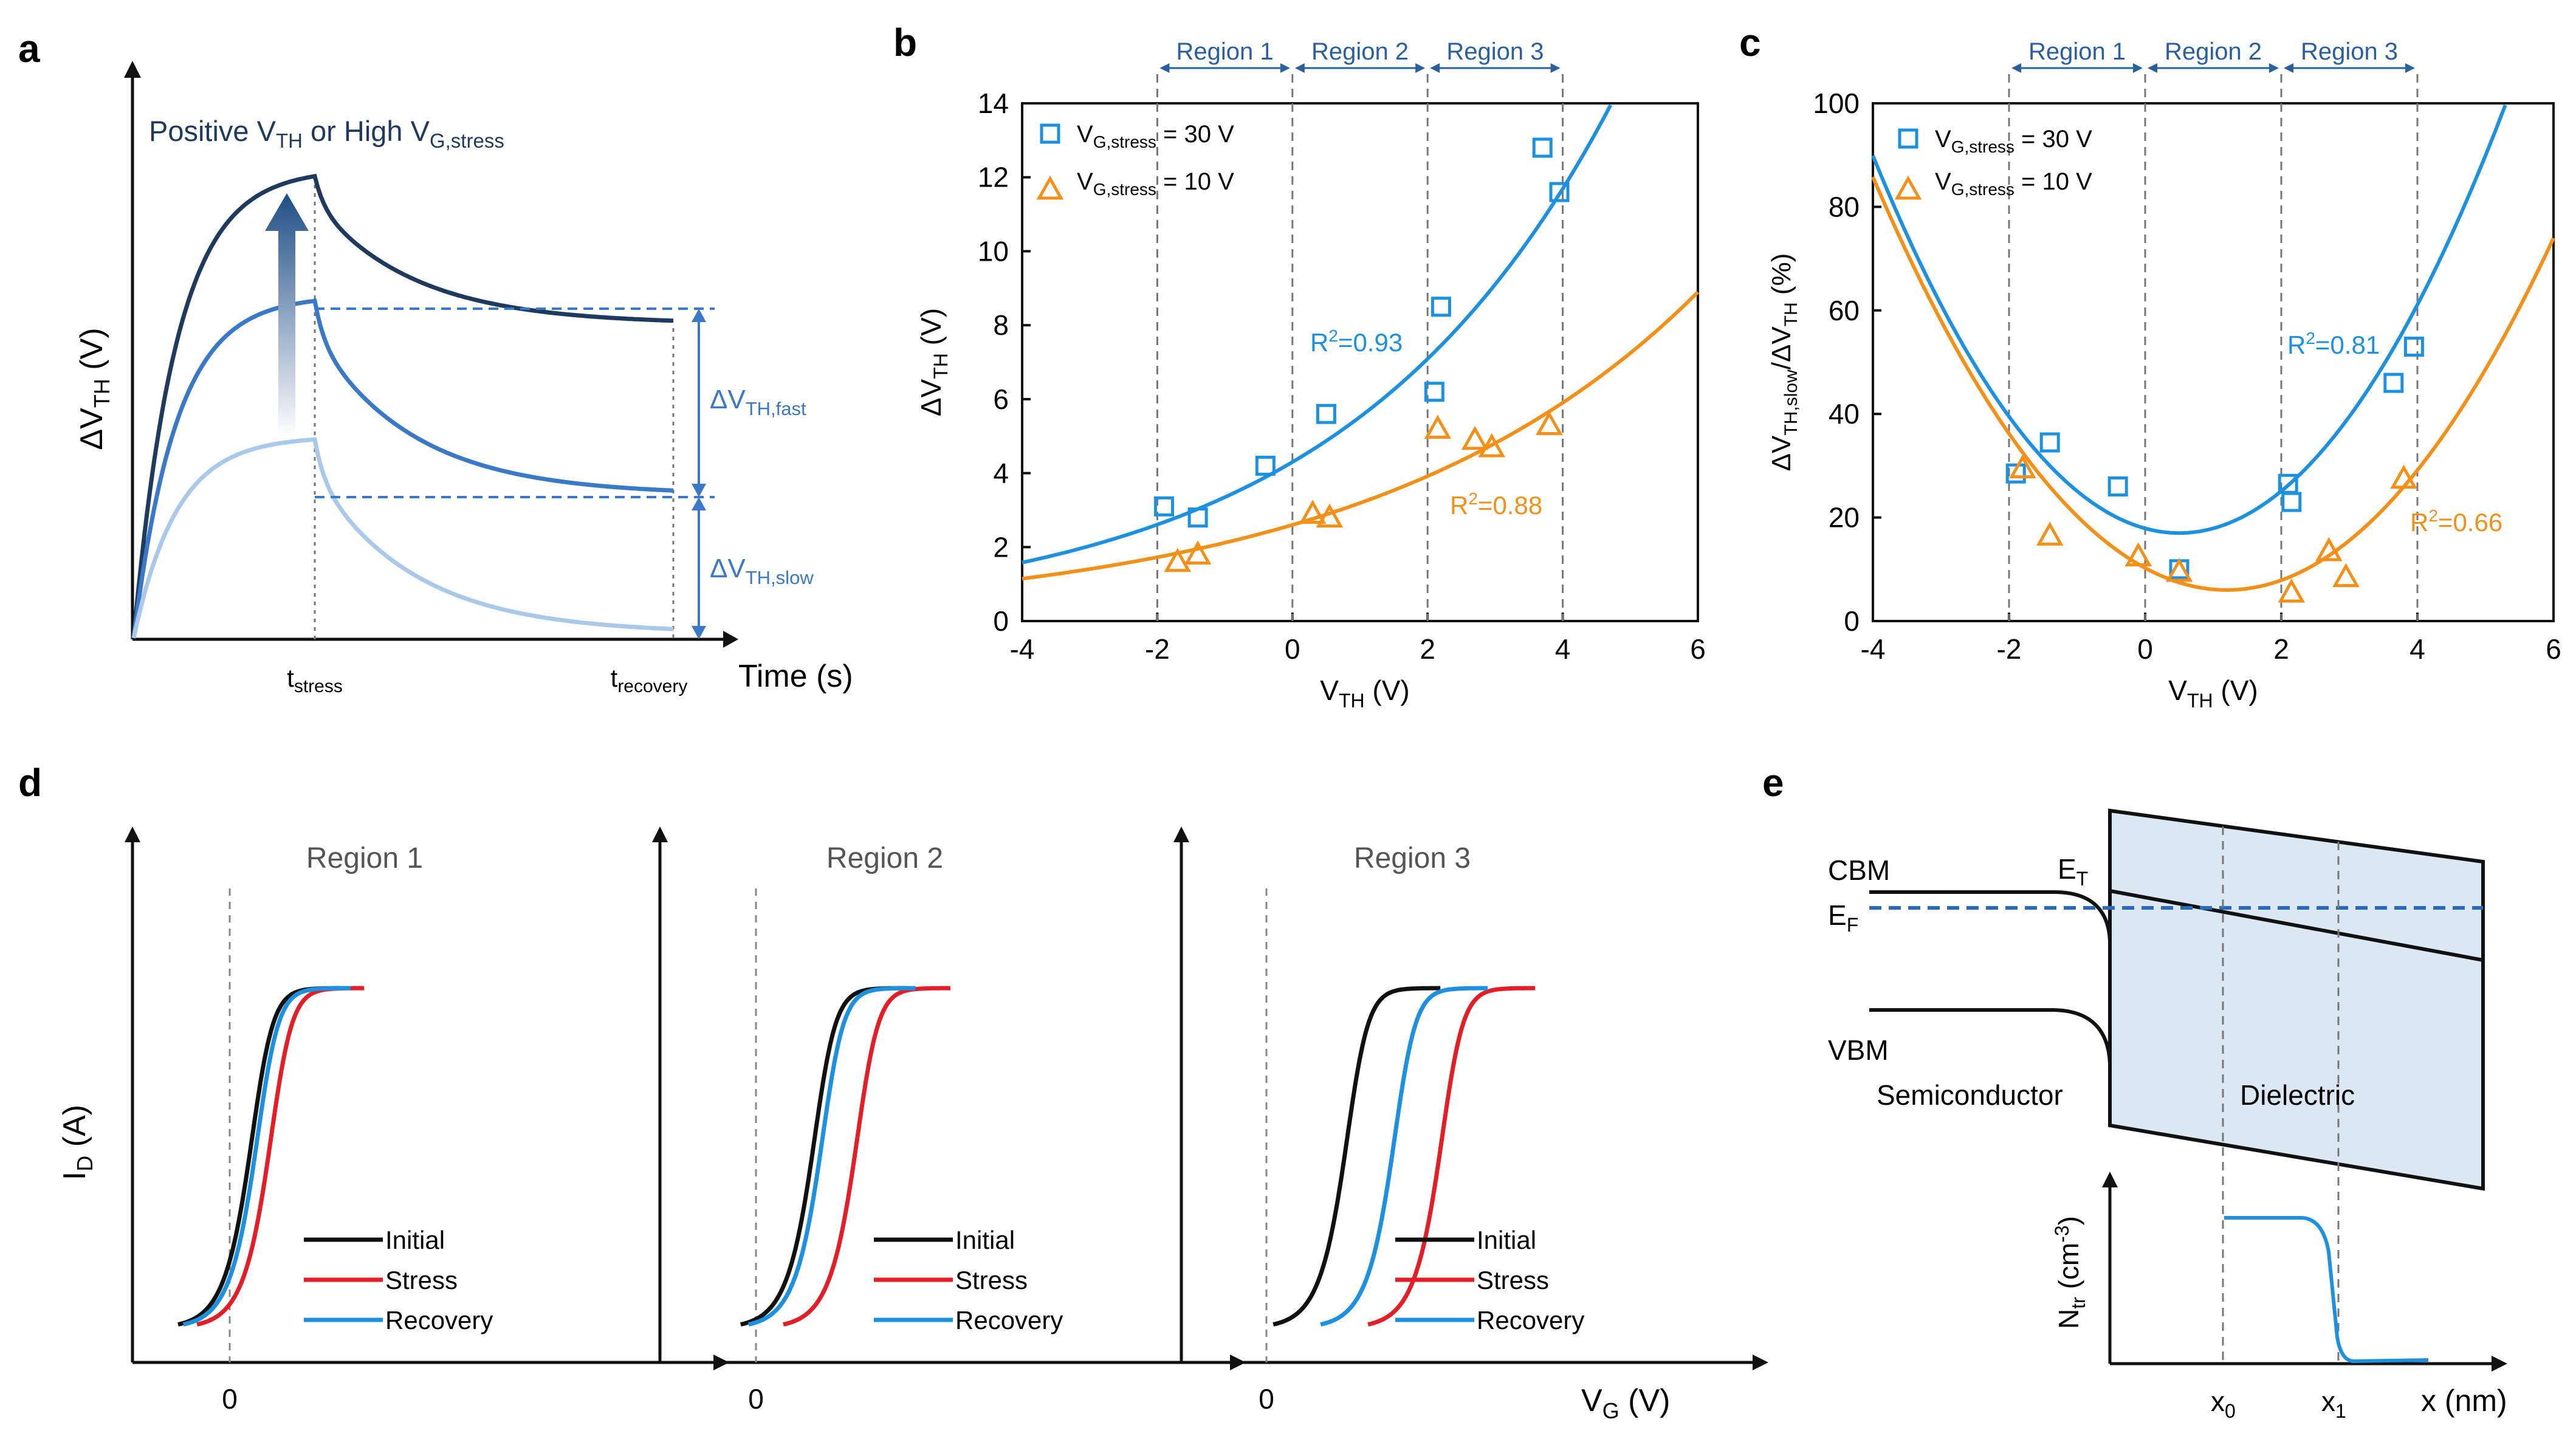 The height and width of the screenshot is (1439, 2576). What do you see at coordinates (2349, 52) in the screenshot?
I see `panel-c-region-label-2: Region 3` at bounding box center [2349, 52].